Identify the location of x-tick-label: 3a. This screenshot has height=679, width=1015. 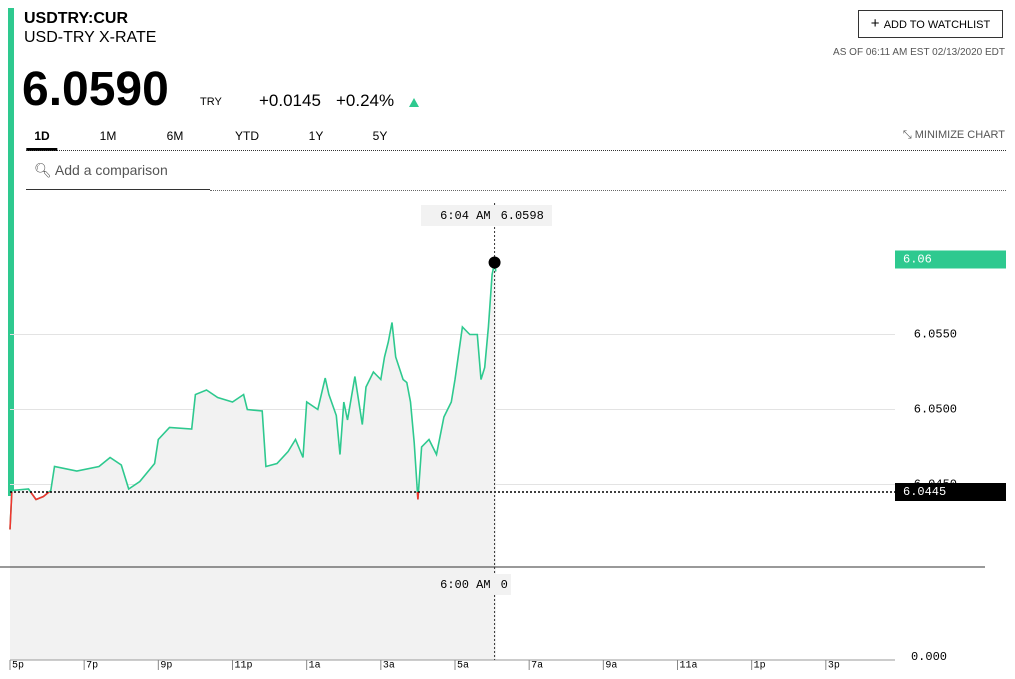
(389, 666).